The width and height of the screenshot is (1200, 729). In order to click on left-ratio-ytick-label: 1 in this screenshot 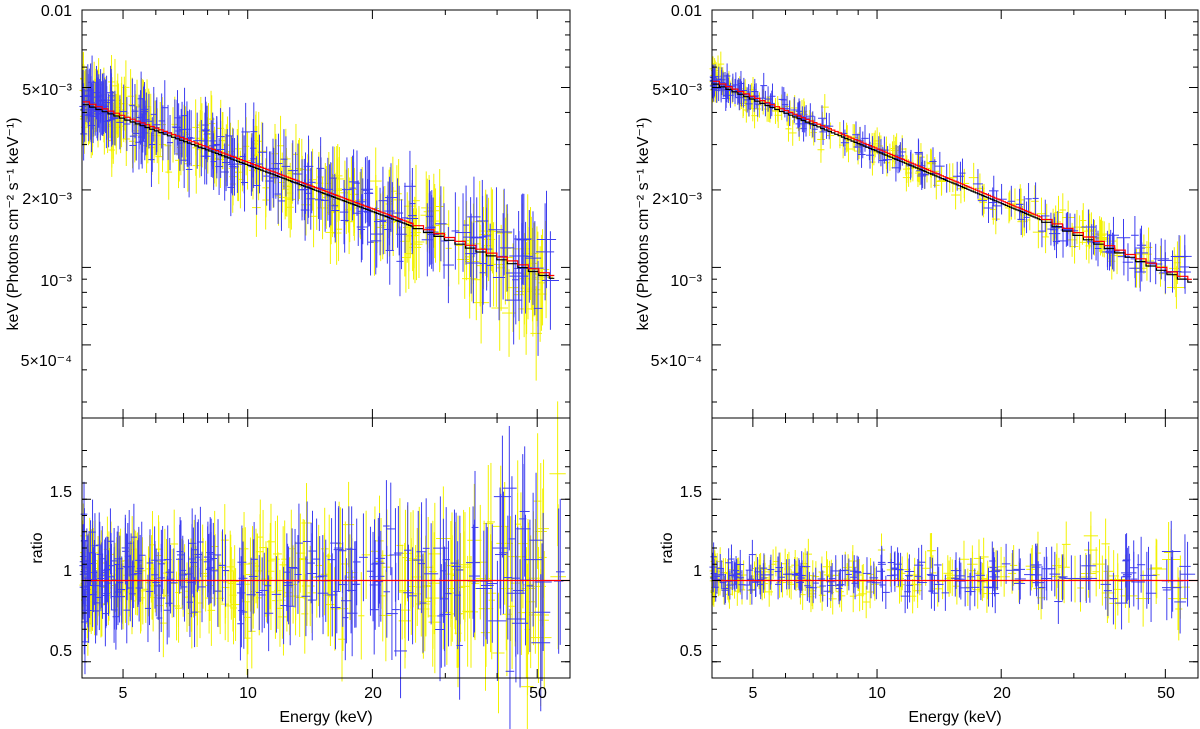, I will do `click(67, 571)`.